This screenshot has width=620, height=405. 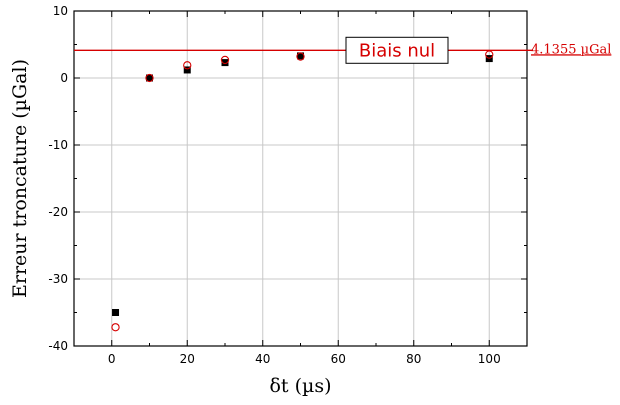 What do you see at coordinates (112, 359) in the screenshot?
I see `x-tick-label: 0` at bounding box center [112, 359].